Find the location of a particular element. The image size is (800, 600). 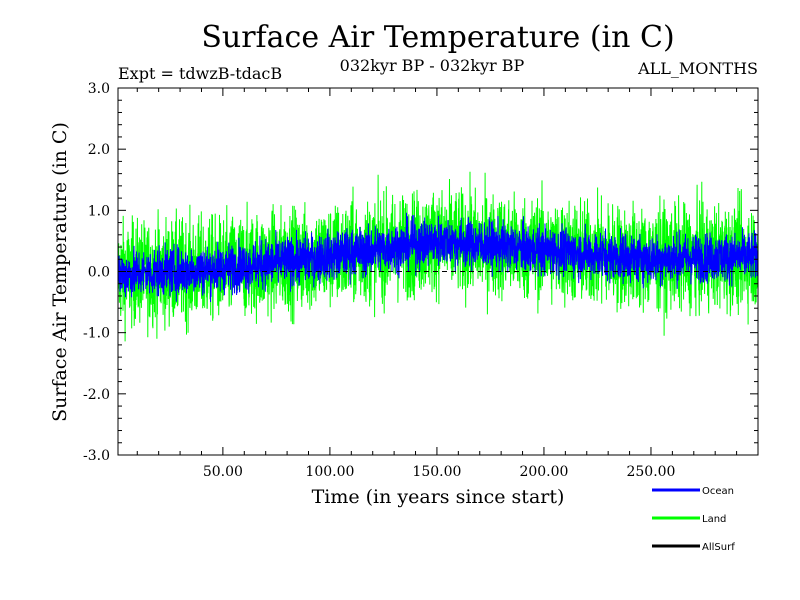

y-axis-label: Surface Air Temperature (in C) is located at coordinates (60, 272).